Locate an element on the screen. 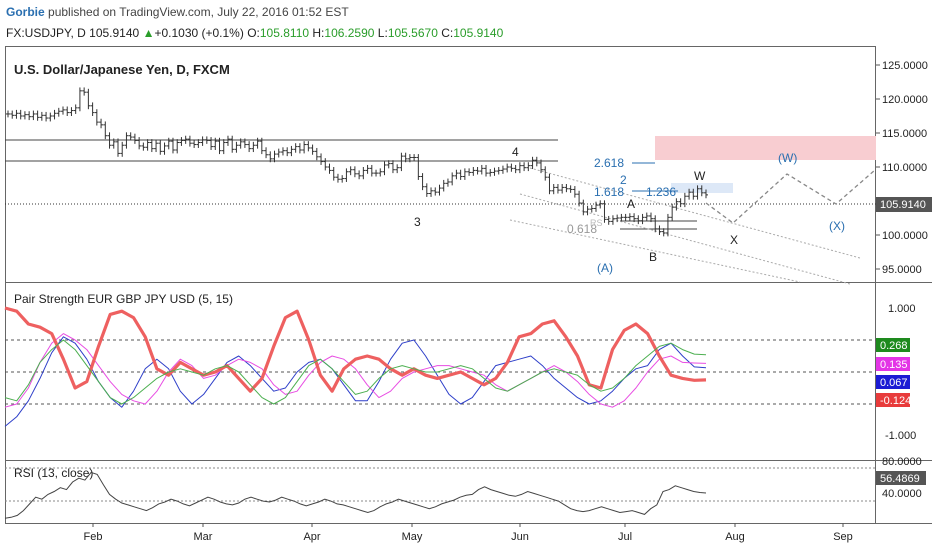  price-change: +0.1030 (+0.1%) is located at coordinates (199, 33).